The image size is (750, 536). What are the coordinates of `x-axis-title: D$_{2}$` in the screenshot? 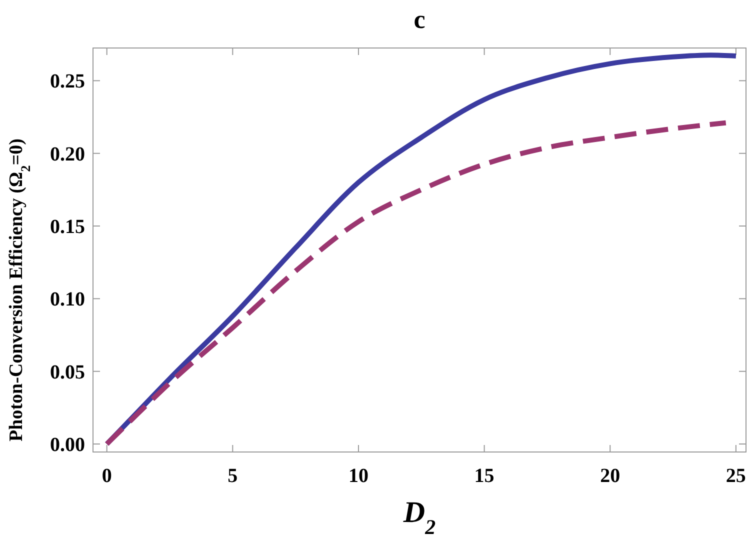 It's located at (419, 516).